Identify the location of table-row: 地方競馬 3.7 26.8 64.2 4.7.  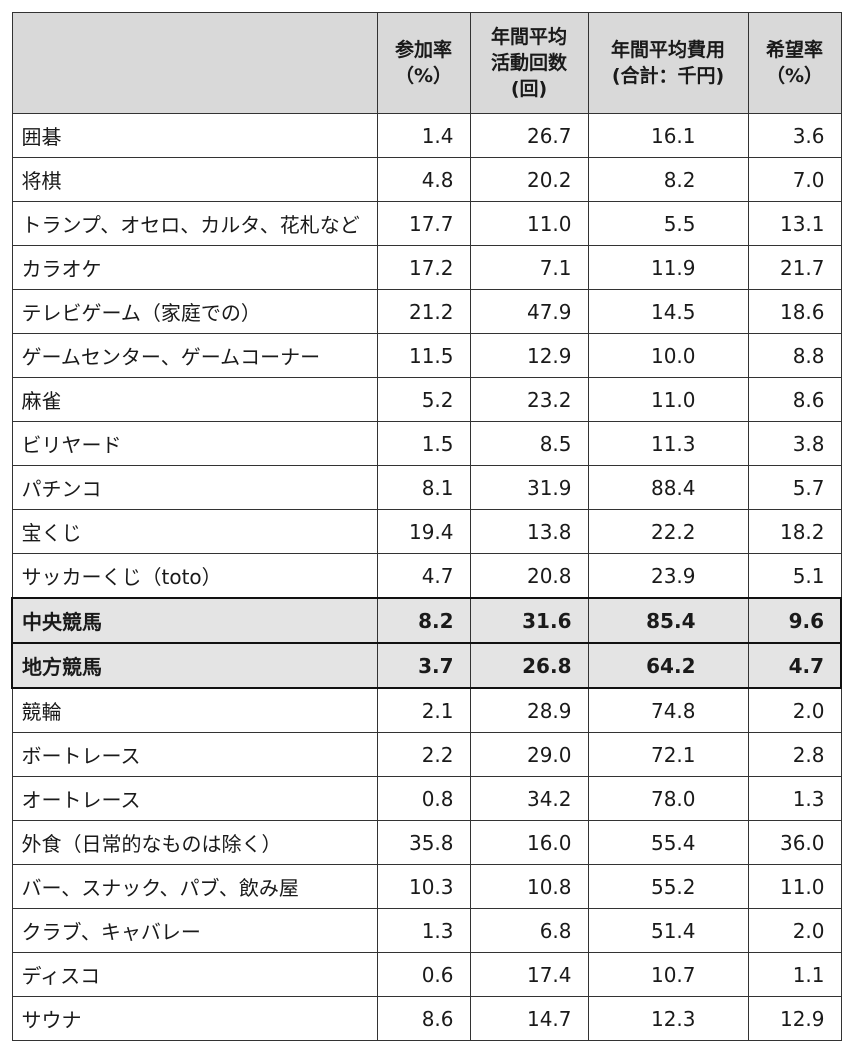
(426, 665).